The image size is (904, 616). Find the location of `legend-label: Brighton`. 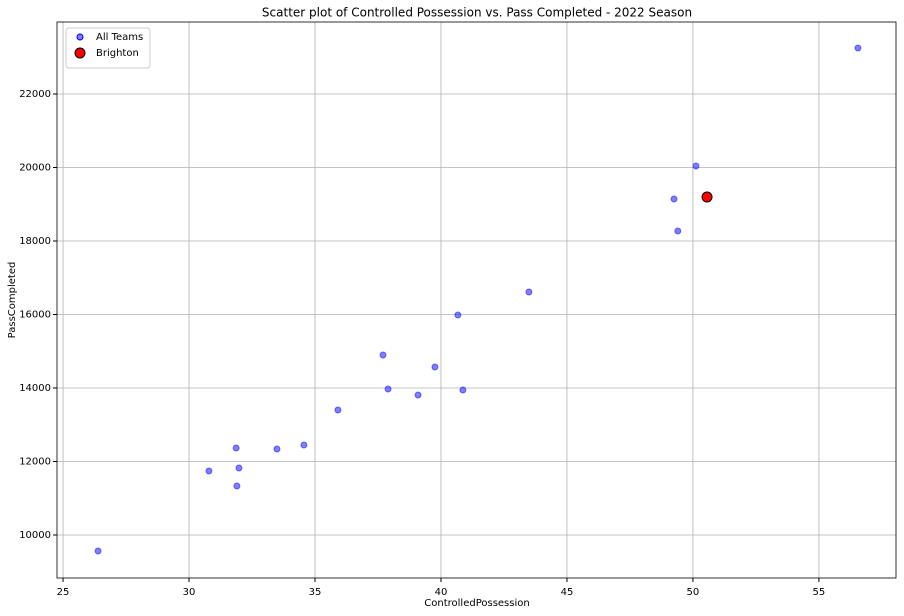

legend-label: Brighton is located at coordinates (117, 53).